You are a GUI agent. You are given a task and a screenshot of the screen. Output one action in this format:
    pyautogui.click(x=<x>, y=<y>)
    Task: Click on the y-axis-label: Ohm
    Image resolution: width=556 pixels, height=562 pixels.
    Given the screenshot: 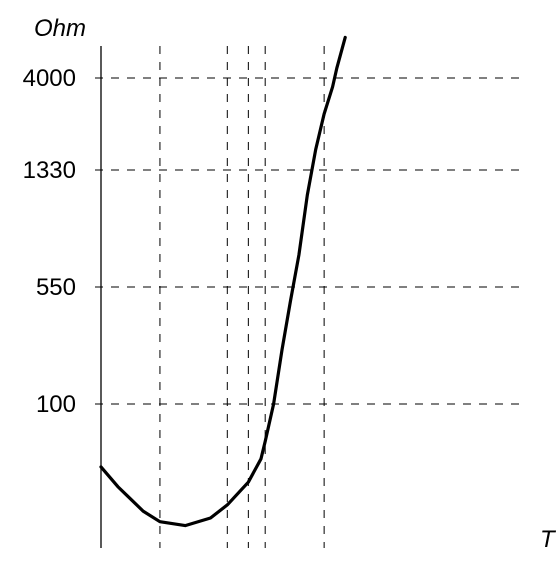 What is the action you would take?
    pyautogui.click(x=60, y=28)
    